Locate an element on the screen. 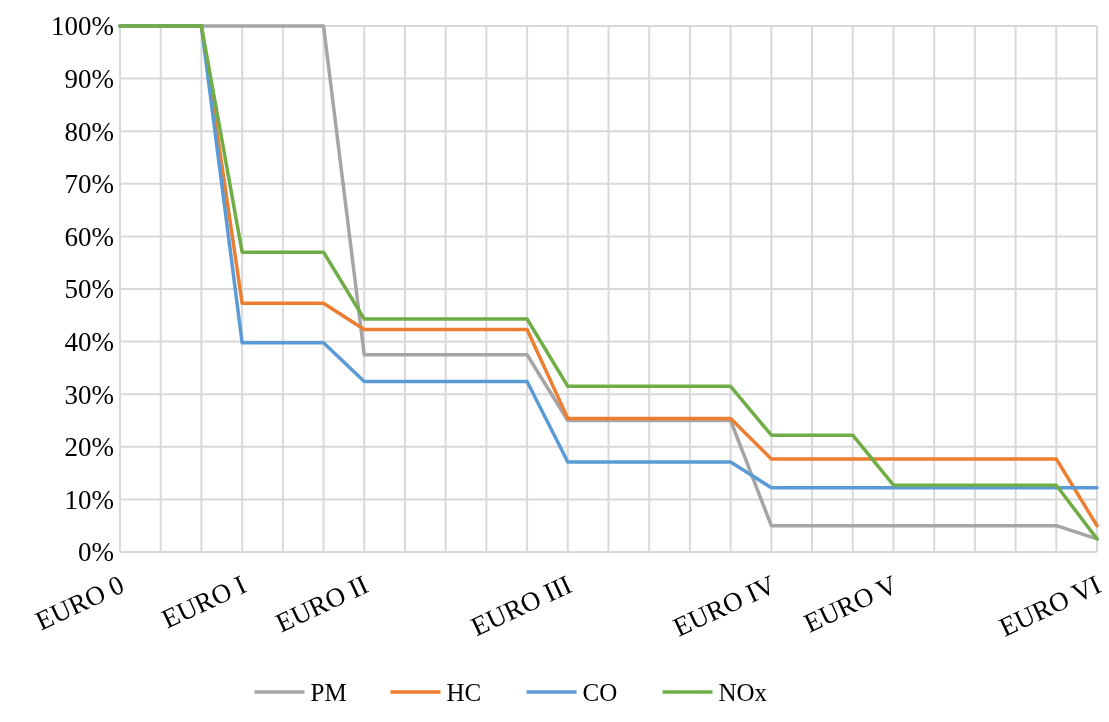 The width and height of the screenshot is (1109, 722). y-tick-label: 70% is located at coordinates (89, 184).